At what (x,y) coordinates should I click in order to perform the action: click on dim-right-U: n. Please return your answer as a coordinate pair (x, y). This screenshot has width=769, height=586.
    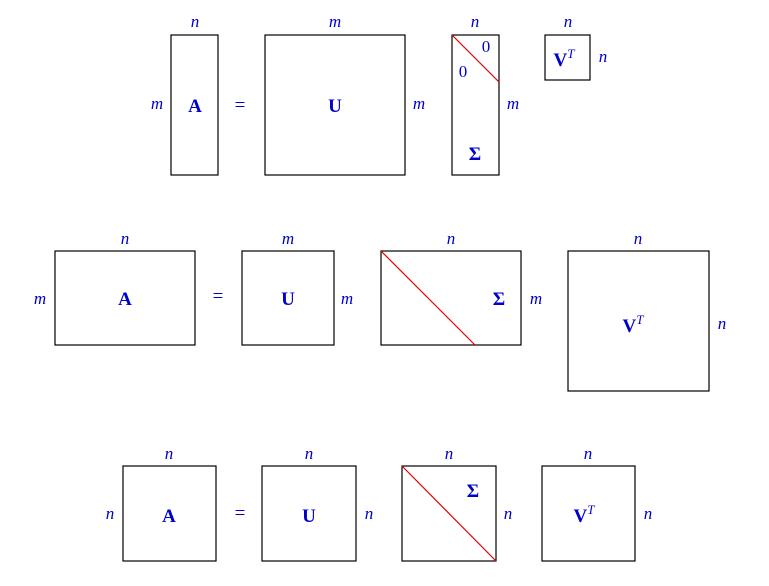
    Looking at the image, I should click on (369, 513).